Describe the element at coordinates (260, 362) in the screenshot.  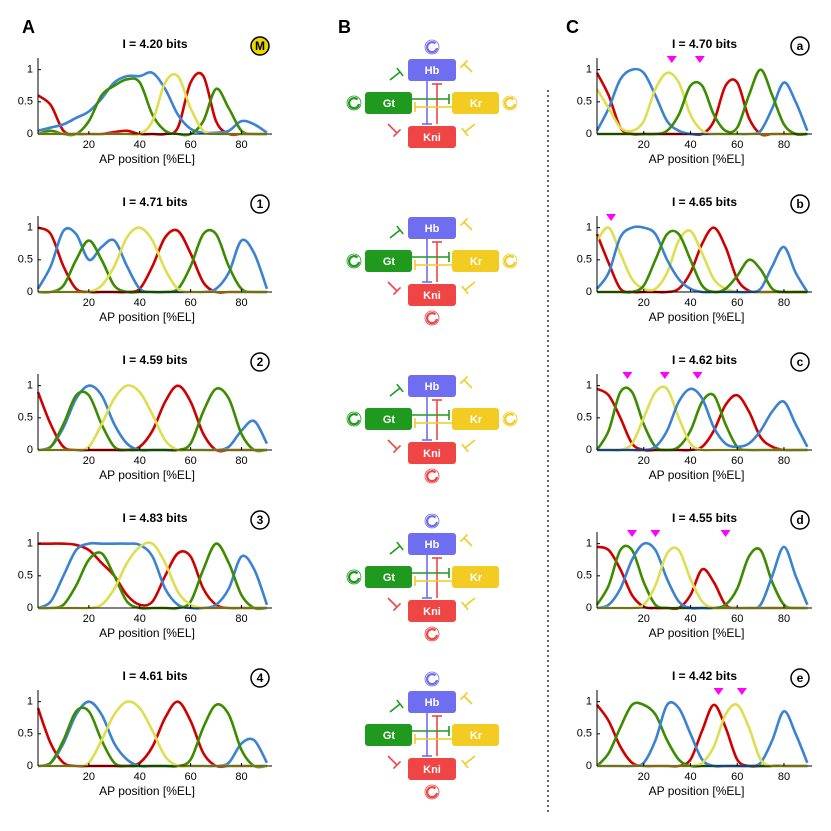
I see `badge-label: 2` at that location.